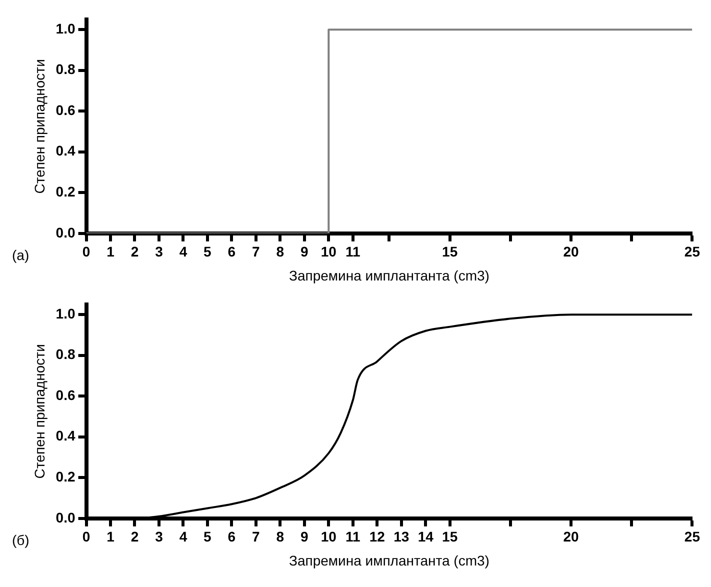  I want to click on x-tick-label: 13, so click(402, 536).